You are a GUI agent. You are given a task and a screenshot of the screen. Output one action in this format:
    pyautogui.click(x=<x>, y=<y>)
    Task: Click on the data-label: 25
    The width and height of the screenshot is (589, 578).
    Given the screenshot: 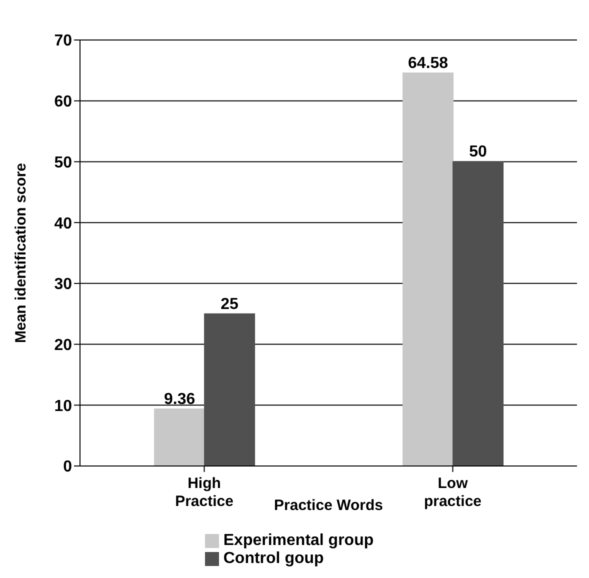 What is the action you would take?
    pyautogui.click(x=229, y=304)
    